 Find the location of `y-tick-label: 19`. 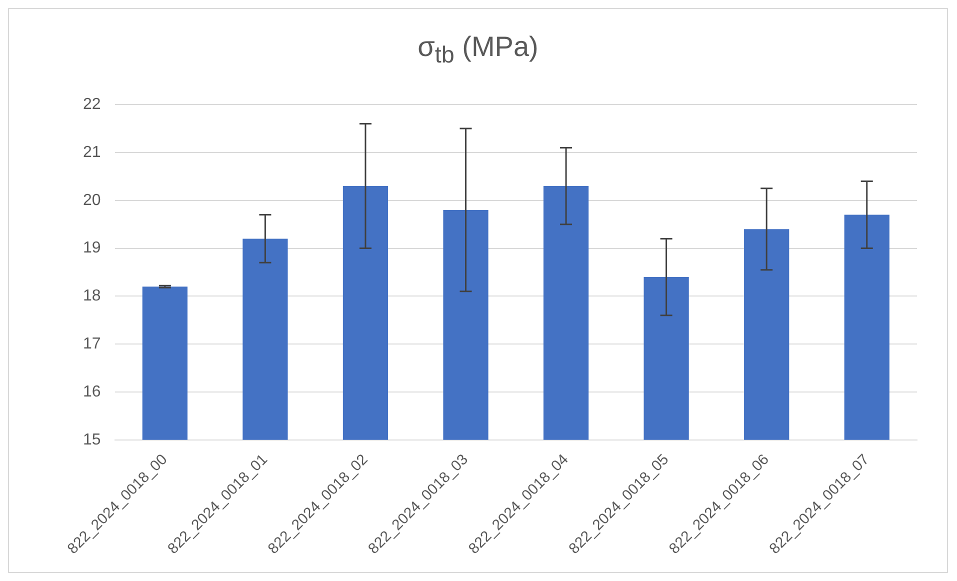

y-tick-label: 19 is located at coordinates (92, 248).